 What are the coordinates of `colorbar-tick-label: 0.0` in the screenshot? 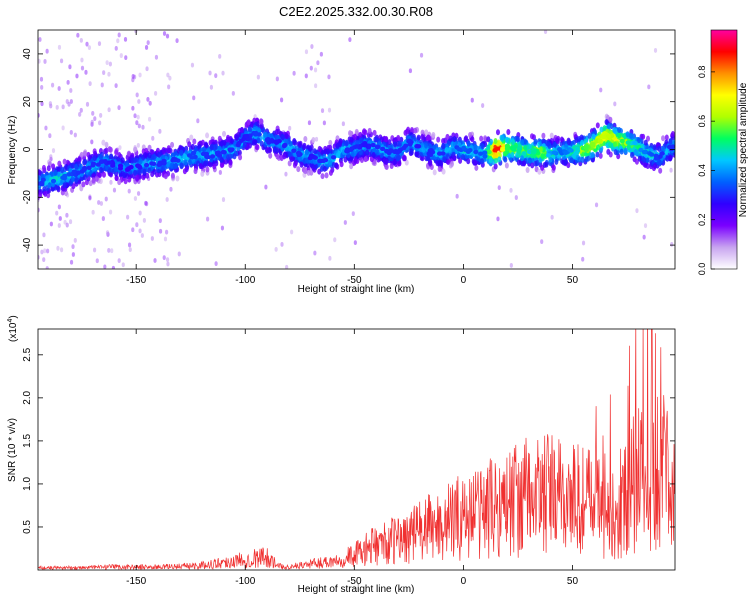 It's located at (702, 269).